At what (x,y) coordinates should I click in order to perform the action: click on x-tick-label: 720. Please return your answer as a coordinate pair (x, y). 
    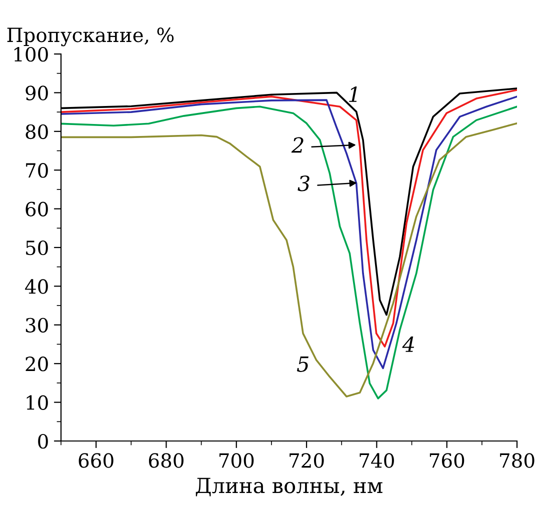
    Looking at the image, I should click on (307, 460).